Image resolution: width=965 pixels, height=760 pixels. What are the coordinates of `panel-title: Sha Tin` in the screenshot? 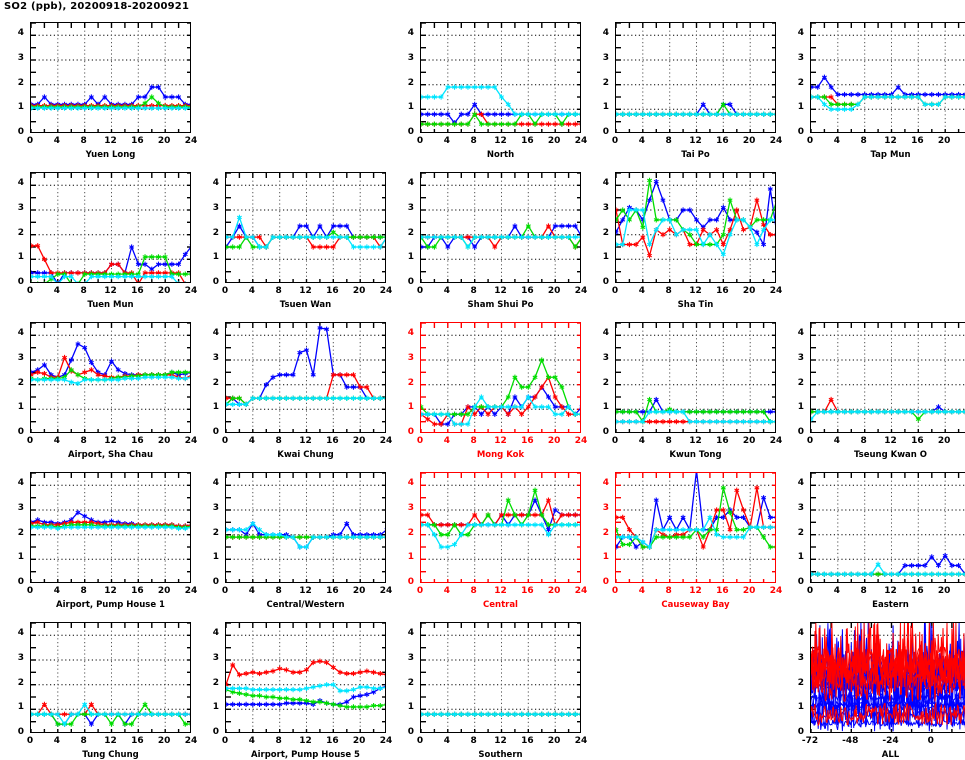 It's located at (695, 305).